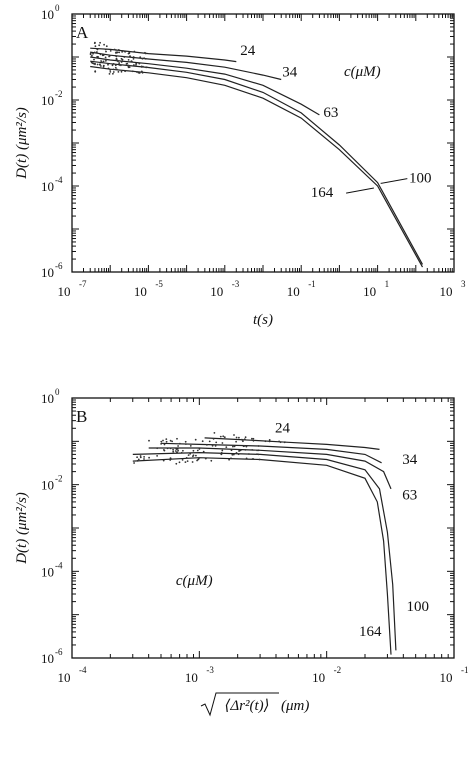 This screenshot has width=474, height=761. Describe the element at coordinates (338, 670) in the screenshot. I see `x-tick-exponent: -2` at that location.